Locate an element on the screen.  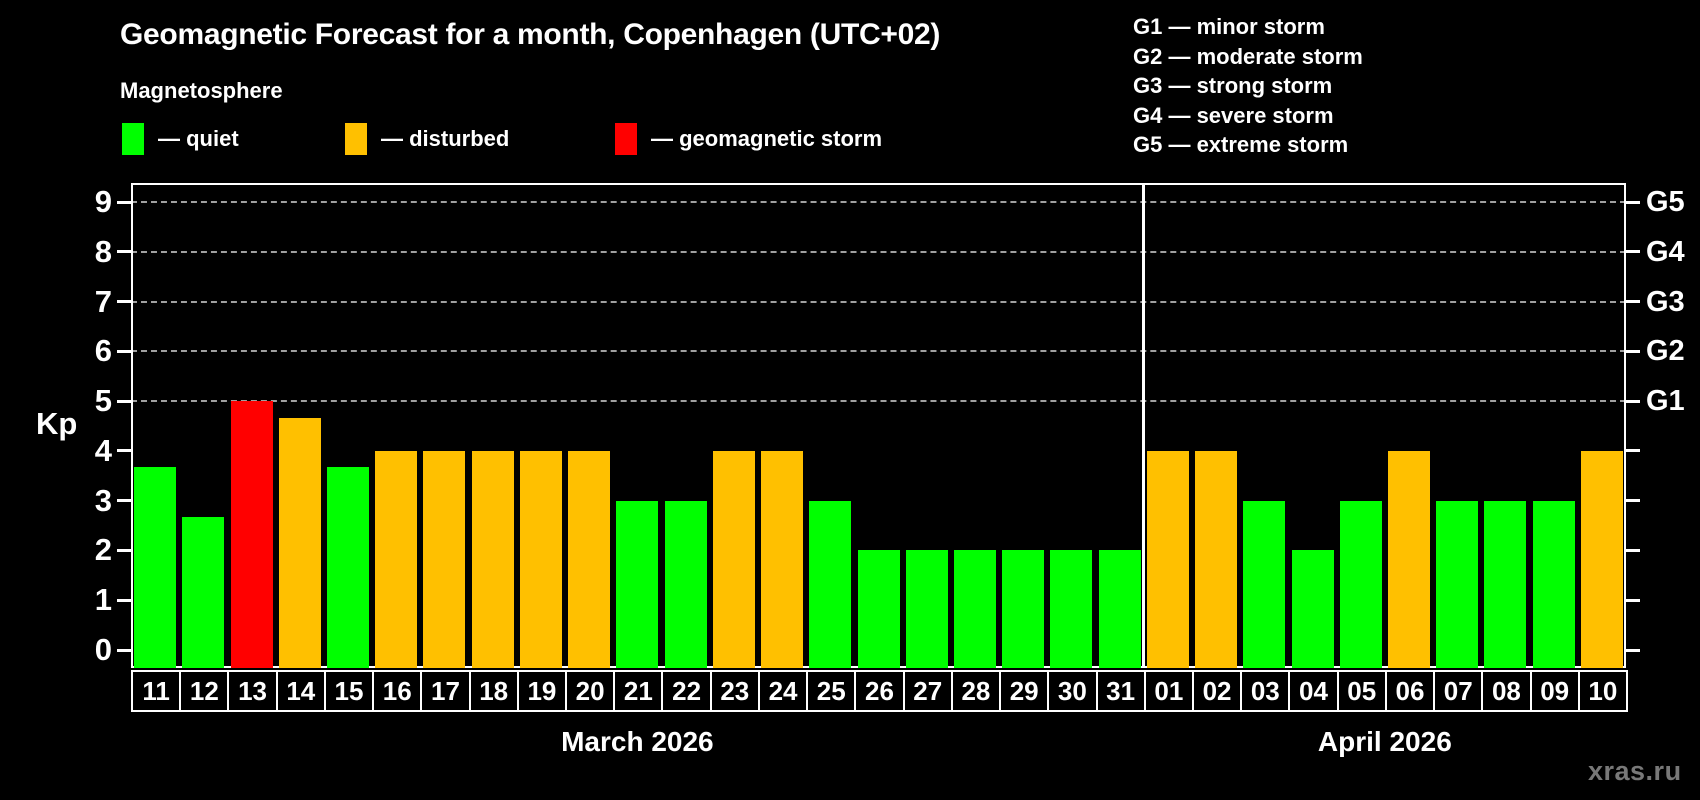
date-cell: 05 is located at coordinates (1361, 691).